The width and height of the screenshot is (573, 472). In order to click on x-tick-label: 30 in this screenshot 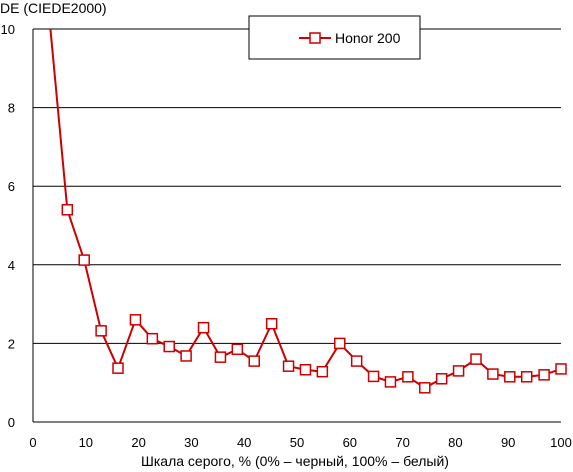, I will do `click(191, 442)`.